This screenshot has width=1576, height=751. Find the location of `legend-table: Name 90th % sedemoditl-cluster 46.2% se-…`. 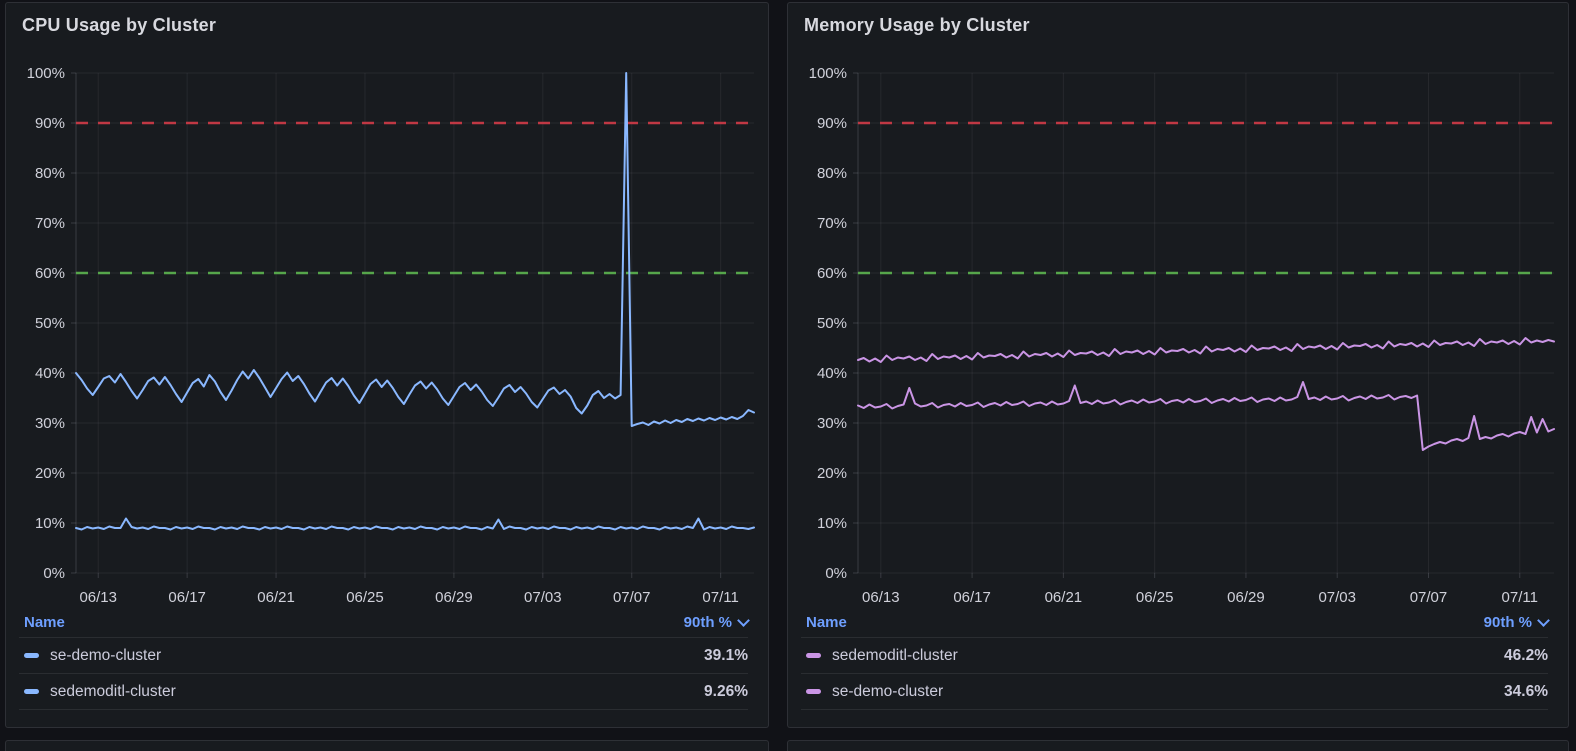

legend-table: Name 90th % sedemoditl-cluster 46.2% se-… is located at coordinates (1178, 658).